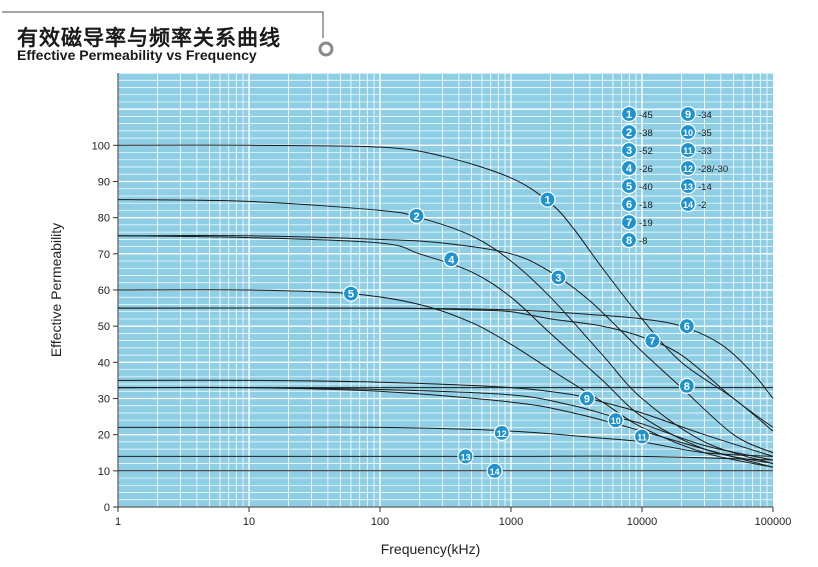  What do you see at coordinates (702, 205) in the screenshot?
I see `legend-label-14: -2` at bounding box center [702, 205].